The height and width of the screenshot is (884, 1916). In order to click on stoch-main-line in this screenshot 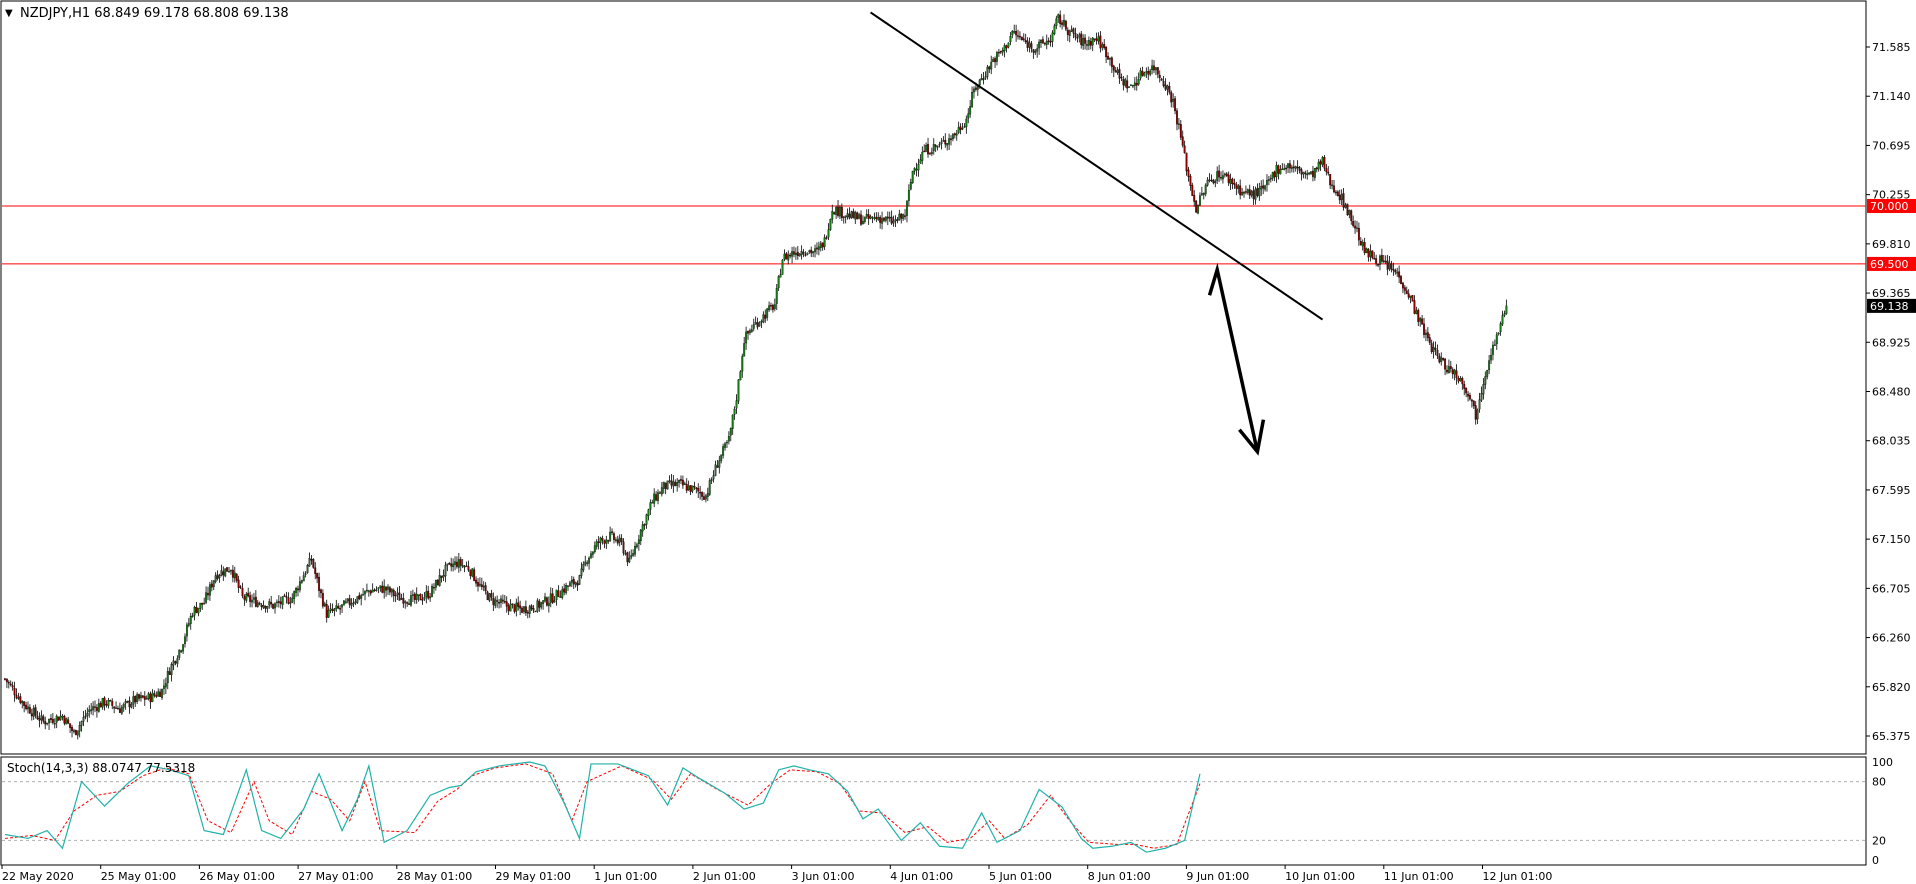, I will do `click(602, 807)`.